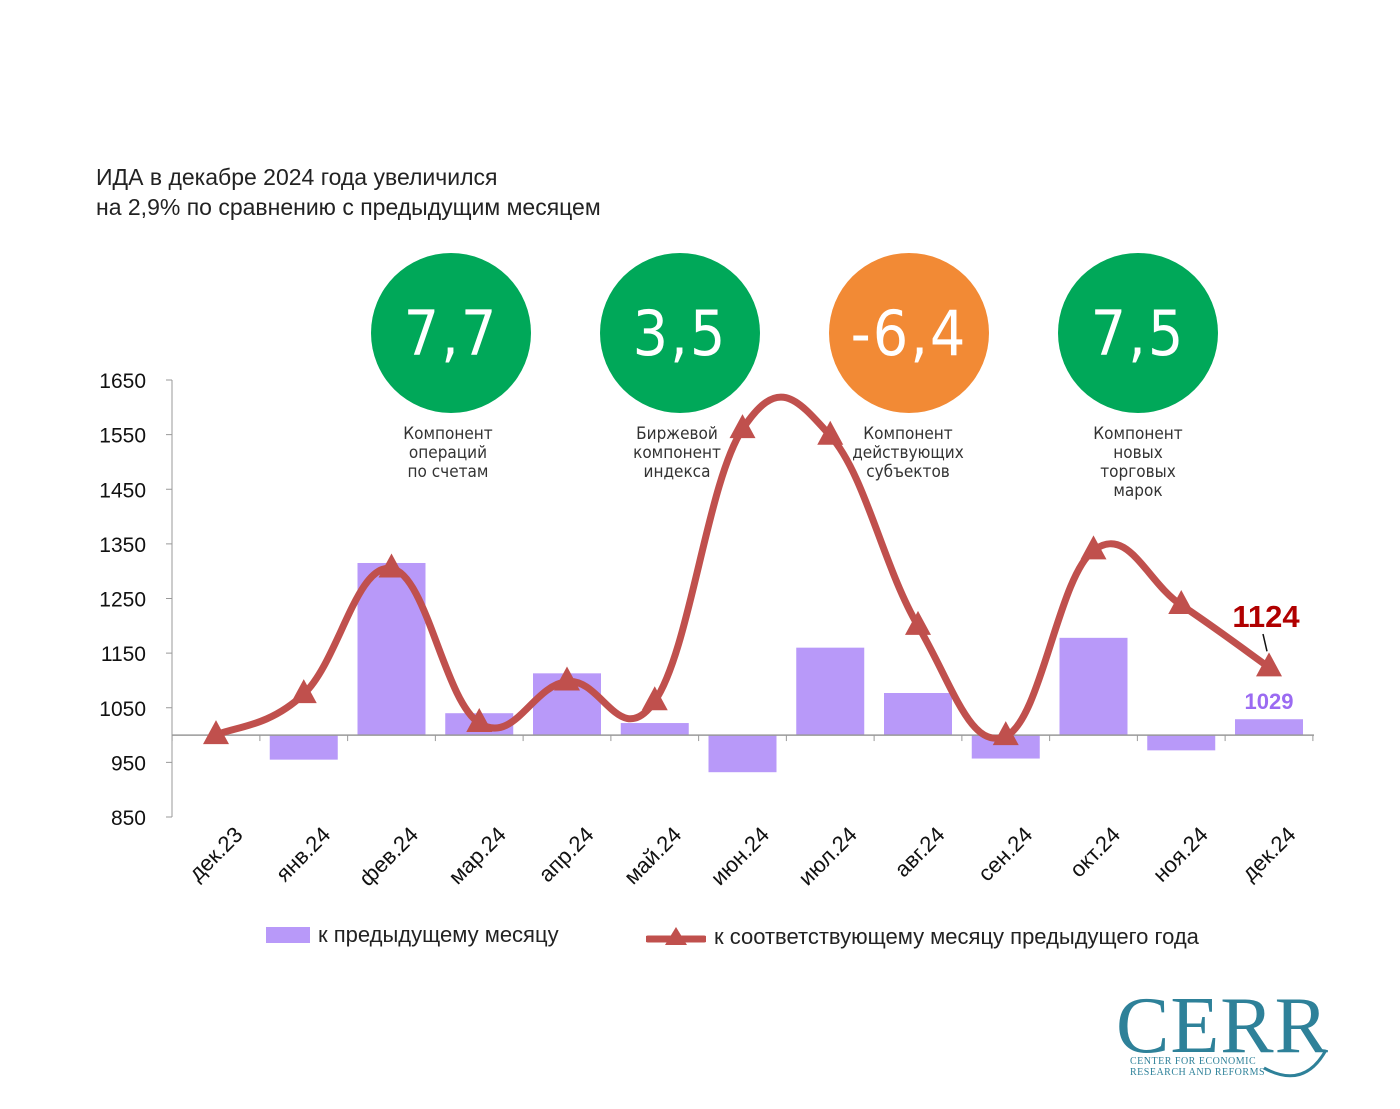  I want to click on line-marker-июл.24, so click(830, 432).